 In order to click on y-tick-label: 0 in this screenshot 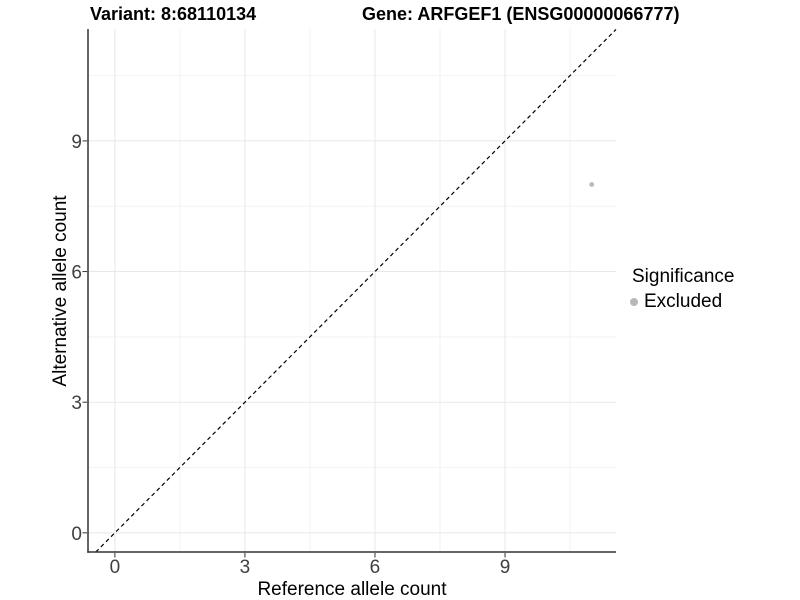, I will do `click(76, 534)`.